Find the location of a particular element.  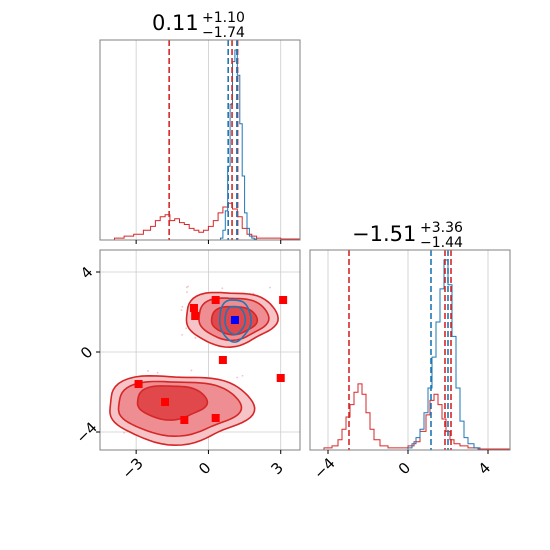

title-param2-upper: +3.36 is located at coordinates (441, 228).